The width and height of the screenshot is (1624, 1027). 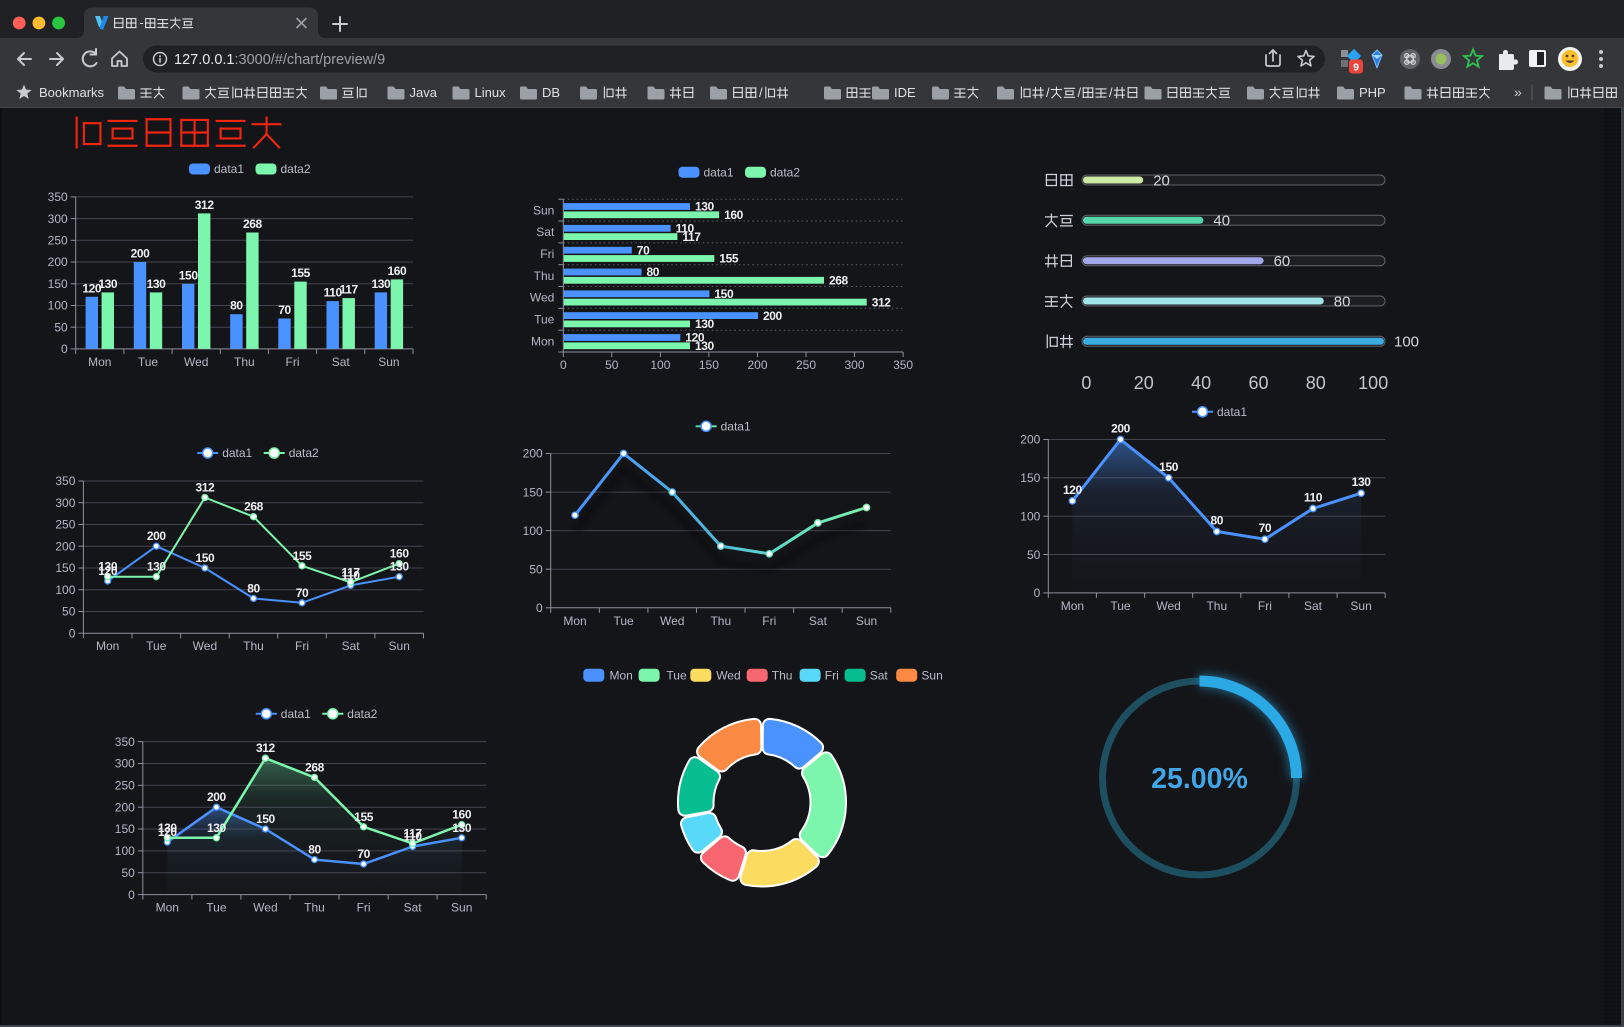 What do you see at coordinates (1258, 383) in the screenshot?
I see `svg-text: 60` at bounding box center [1258, 383].